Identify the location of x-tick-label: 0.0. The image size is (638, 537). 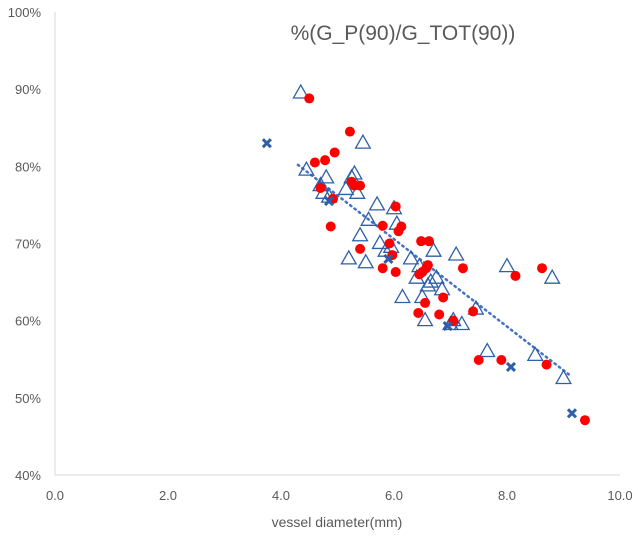
(55, 495).